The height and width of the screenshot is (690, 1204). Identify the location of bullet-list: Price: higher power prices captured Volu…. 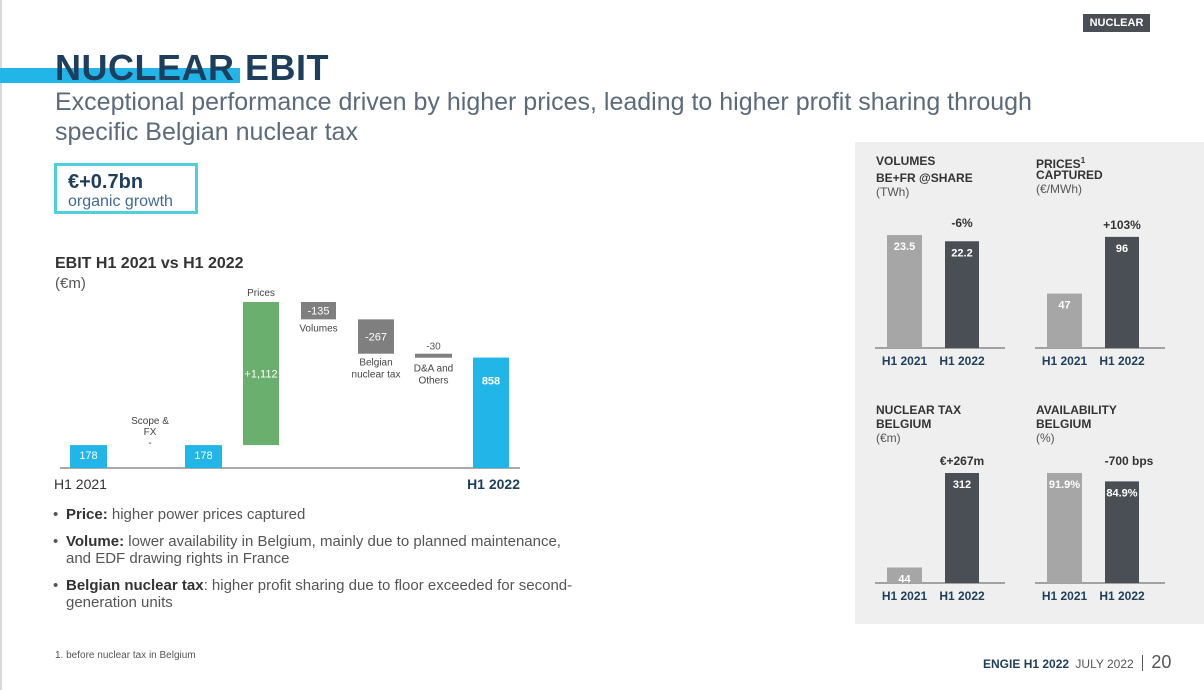
(313, 563).